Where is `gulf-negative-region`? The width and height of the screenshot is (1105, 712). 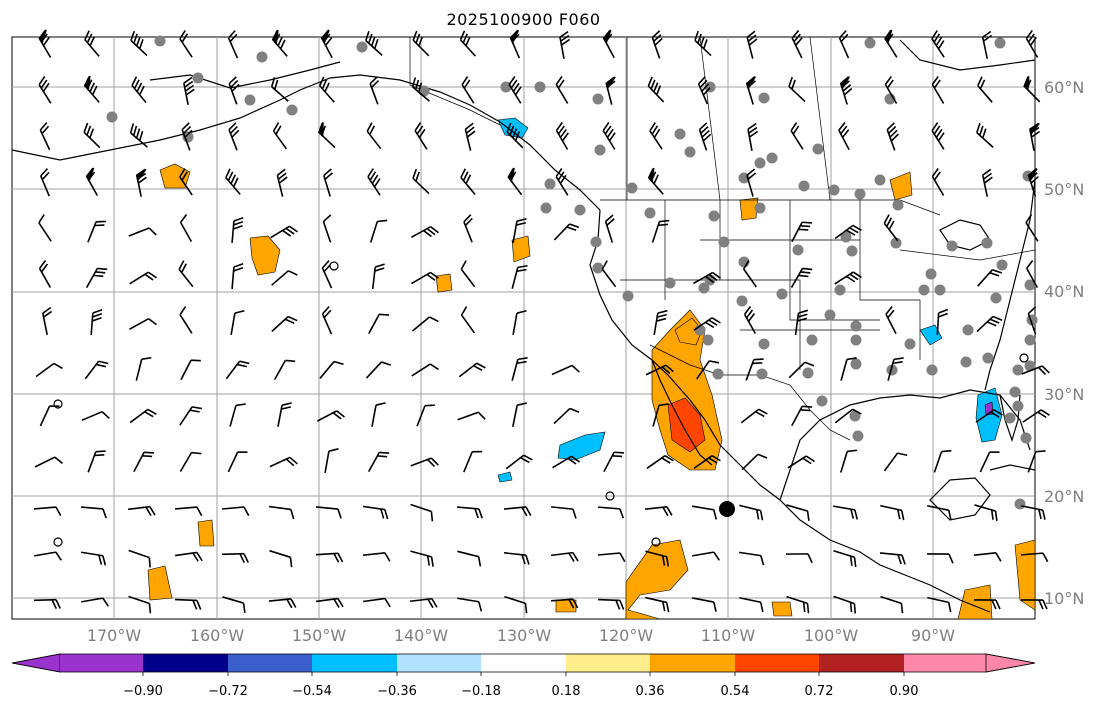
gulf-negative-region is located at coordinates (989, 415).